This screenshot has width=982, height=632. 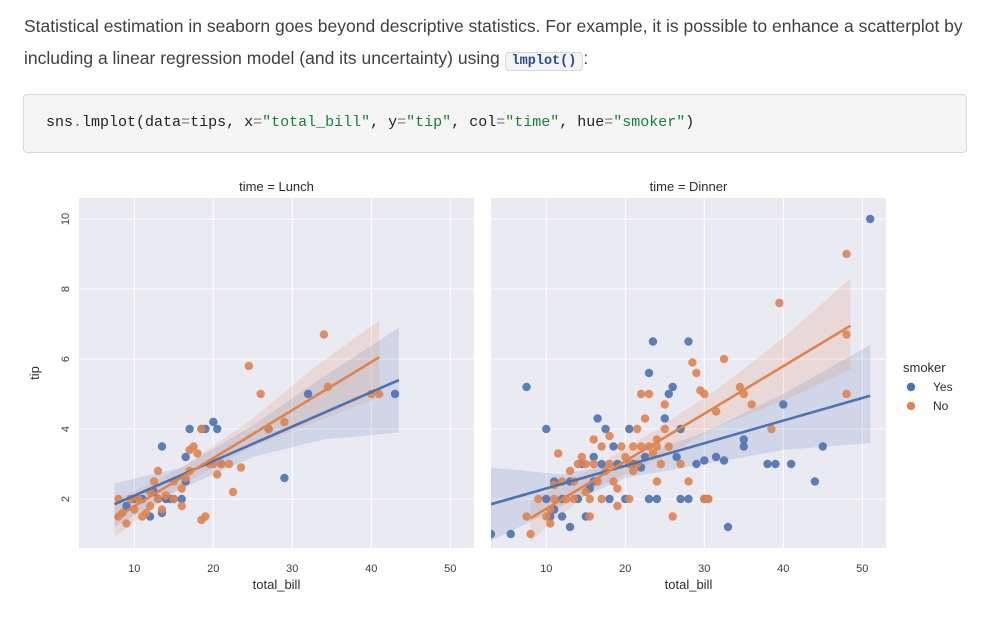 I want to click on legend-title: smoker, so click(x=924, y=367).